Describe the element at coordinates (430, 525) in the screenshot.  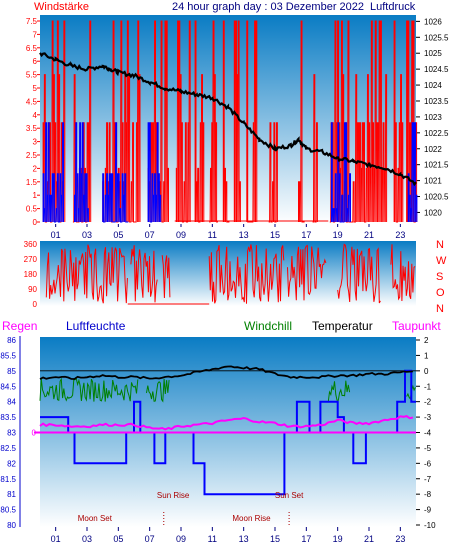
I see `temperature-tick-label: -10` at that location.